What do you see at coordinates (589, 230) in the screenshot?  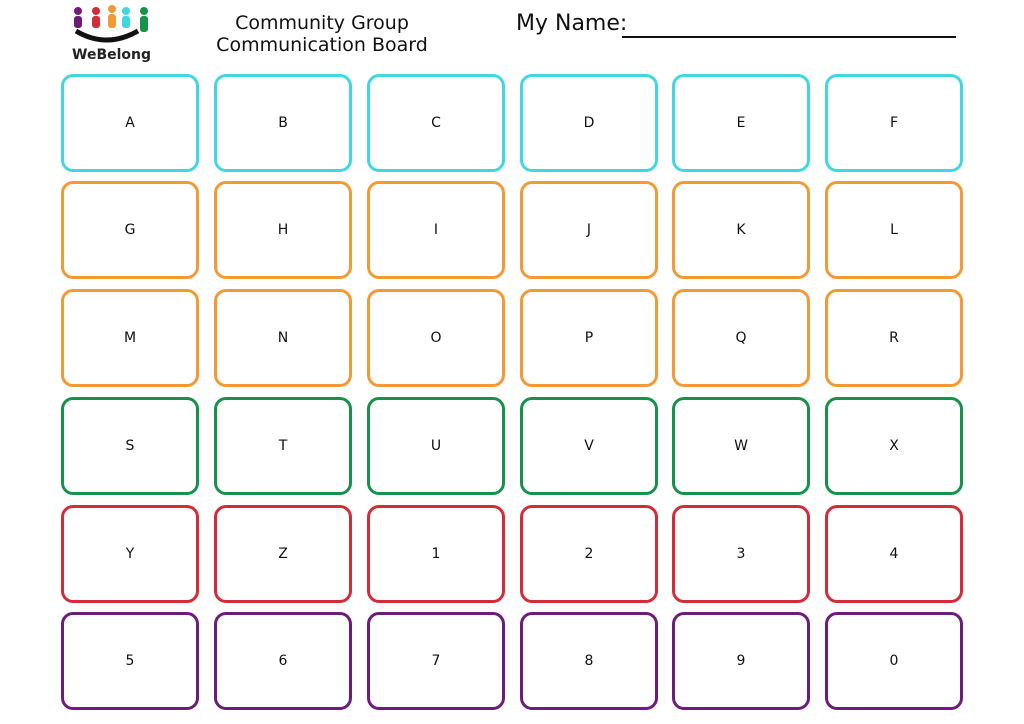 I see `board-cell: J` at bounding box center [589, 230].